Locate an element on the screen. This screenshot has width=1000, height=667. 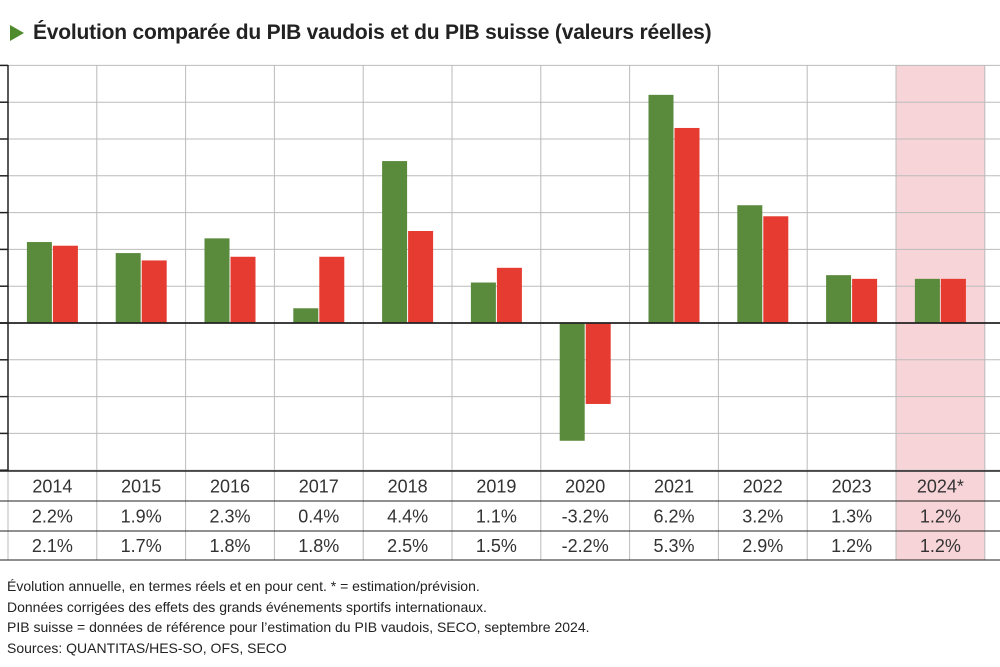
table-value-suisse: -2.2% is located at coordinates (585, 546).